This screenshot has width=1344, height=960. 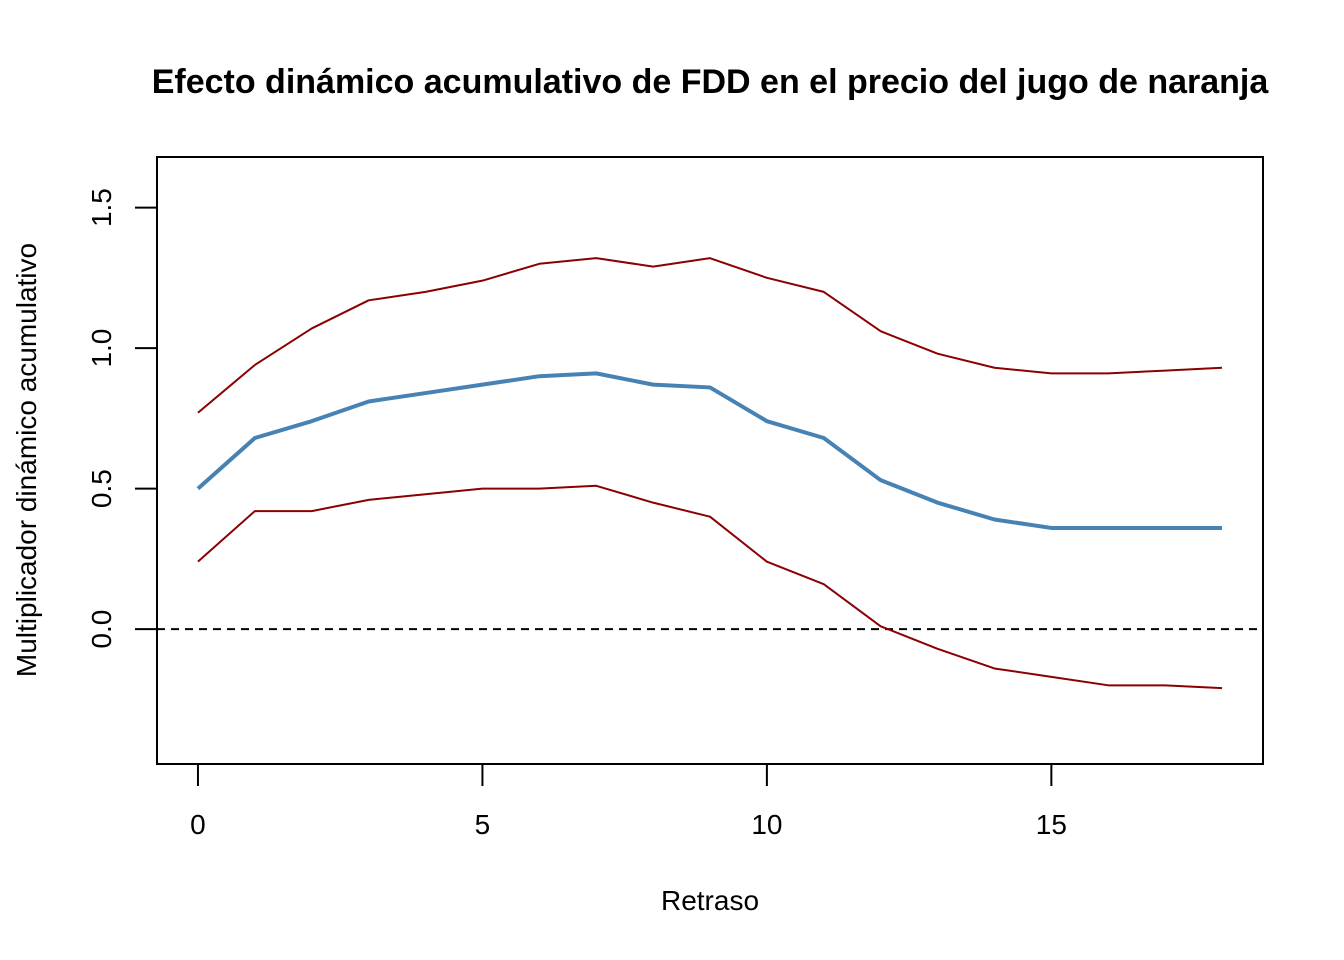 I want to click on y-tick-label: 1.0, so click(x=101, y=348).